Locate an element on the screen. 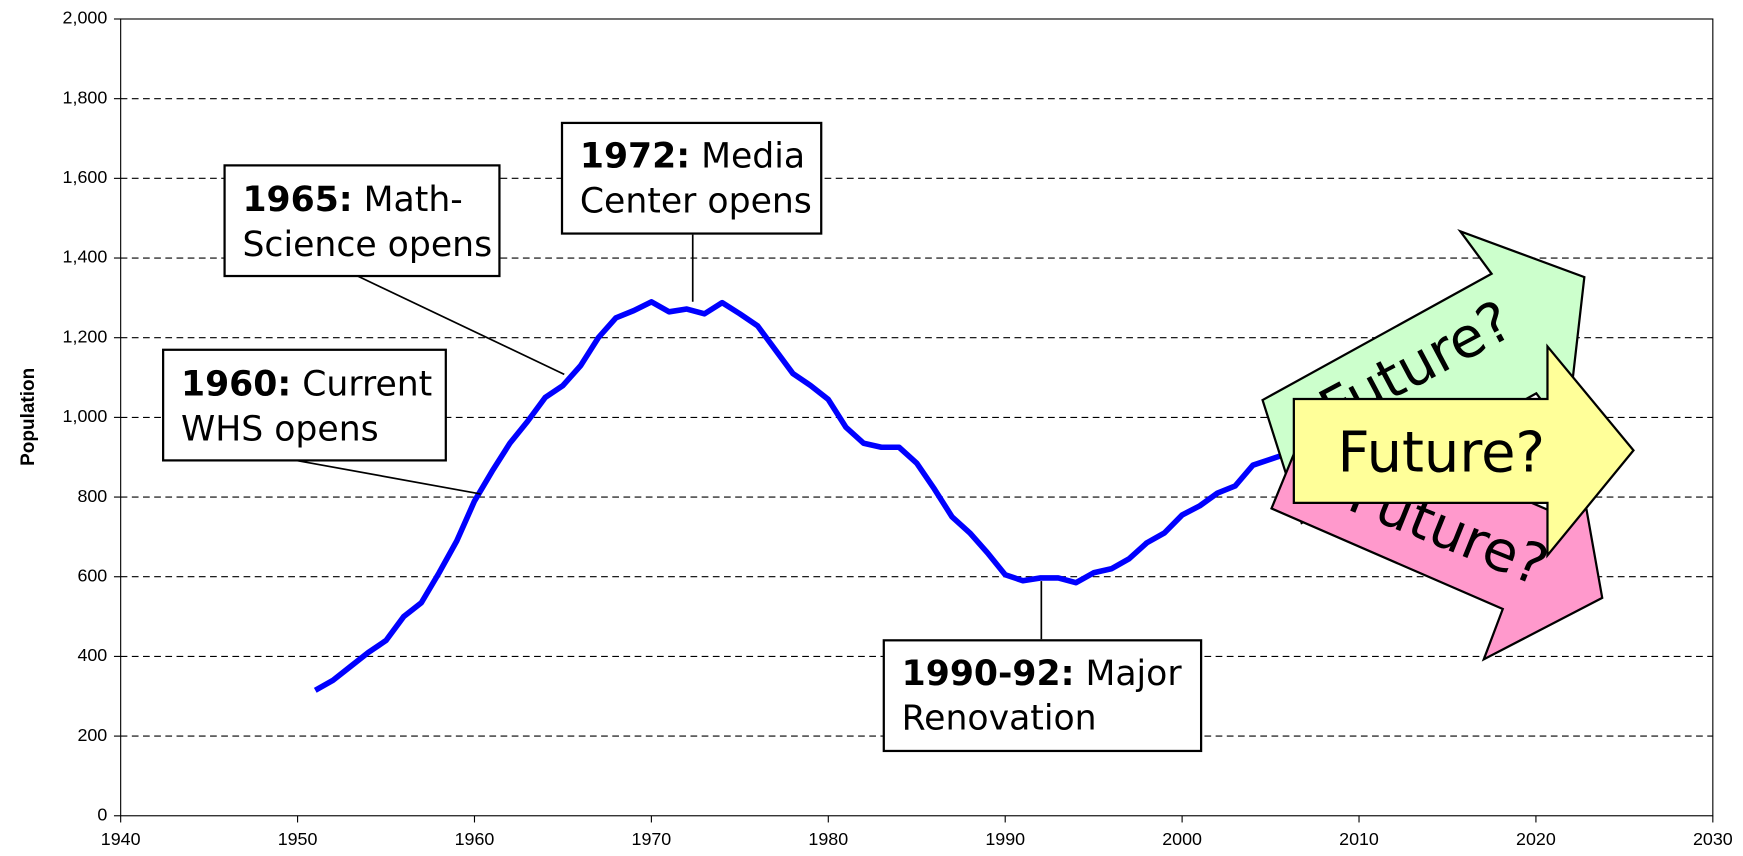  y-tick-label: 1,400 is located at coordinates (85, 257).